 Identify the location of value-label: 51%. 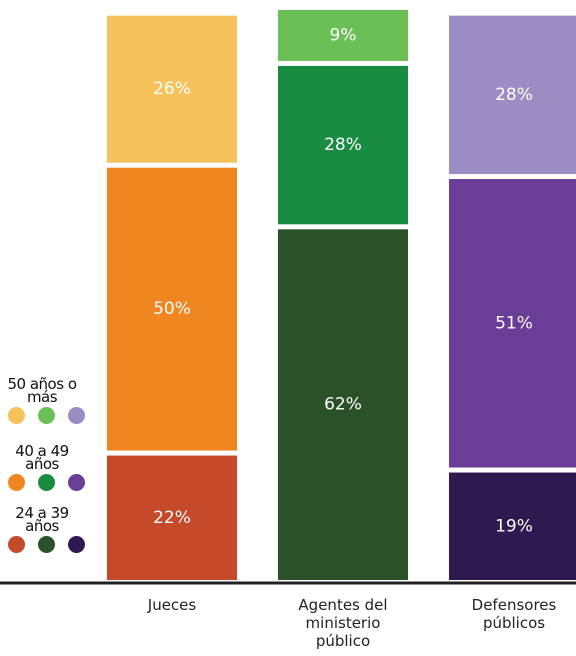
(514, 323).